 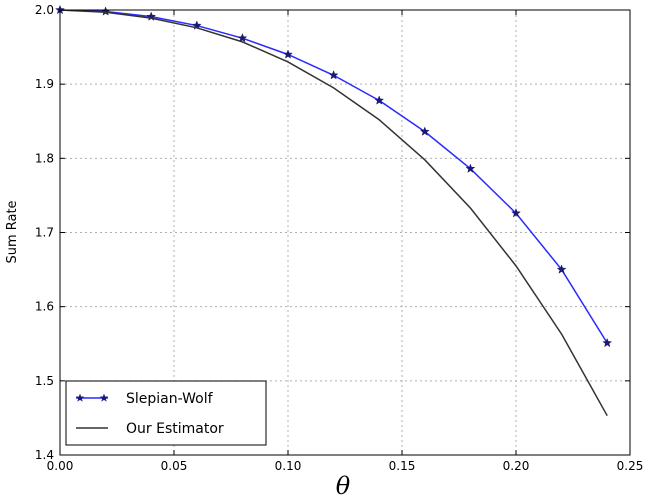 What do you see at coordinates (44, 381) in the screenshot?
I see `y-tick-label: 1.5` at bounding box center [44, 381].